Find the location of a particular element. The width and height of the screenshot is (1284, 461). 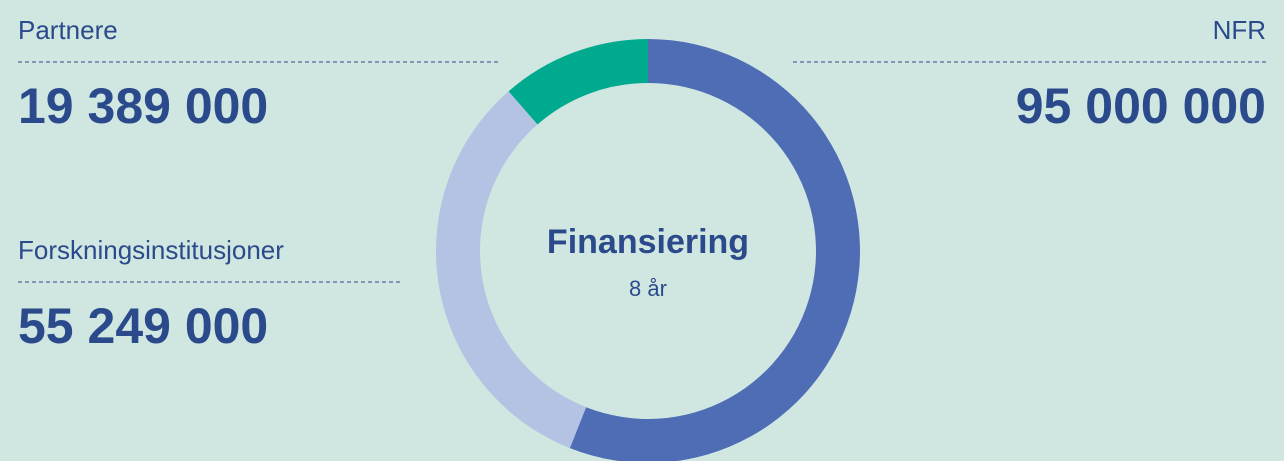

value-label: 55 249 000 is located at coordinates (143, 326).